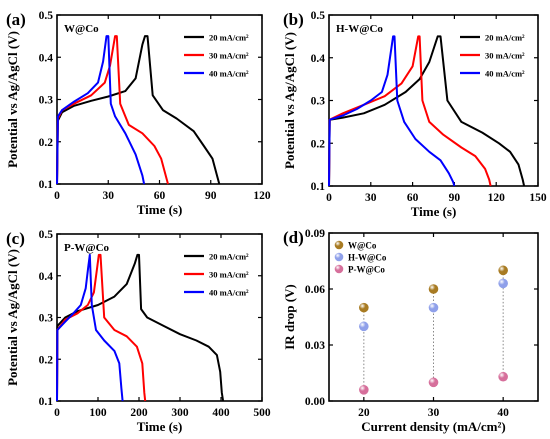 The height and width of the screenshot is (439, 550). What do you see at coordinates (359, 29) in the screenshot?
I see `sample-label: H-W@Co` at bounding box center [359, 29].